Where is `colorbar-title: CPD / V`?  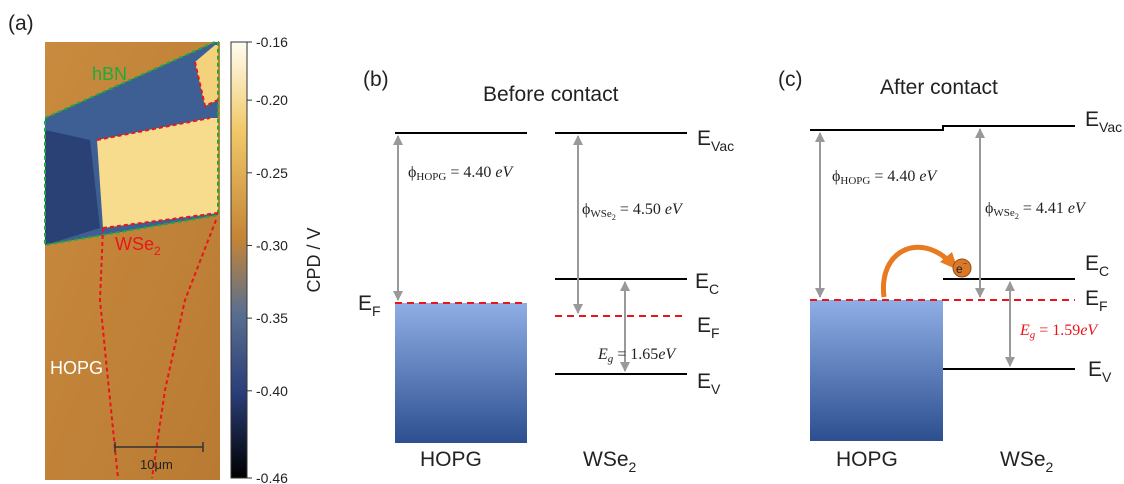
colorbar-title: CPD / V is located at coordinates (314, 259).